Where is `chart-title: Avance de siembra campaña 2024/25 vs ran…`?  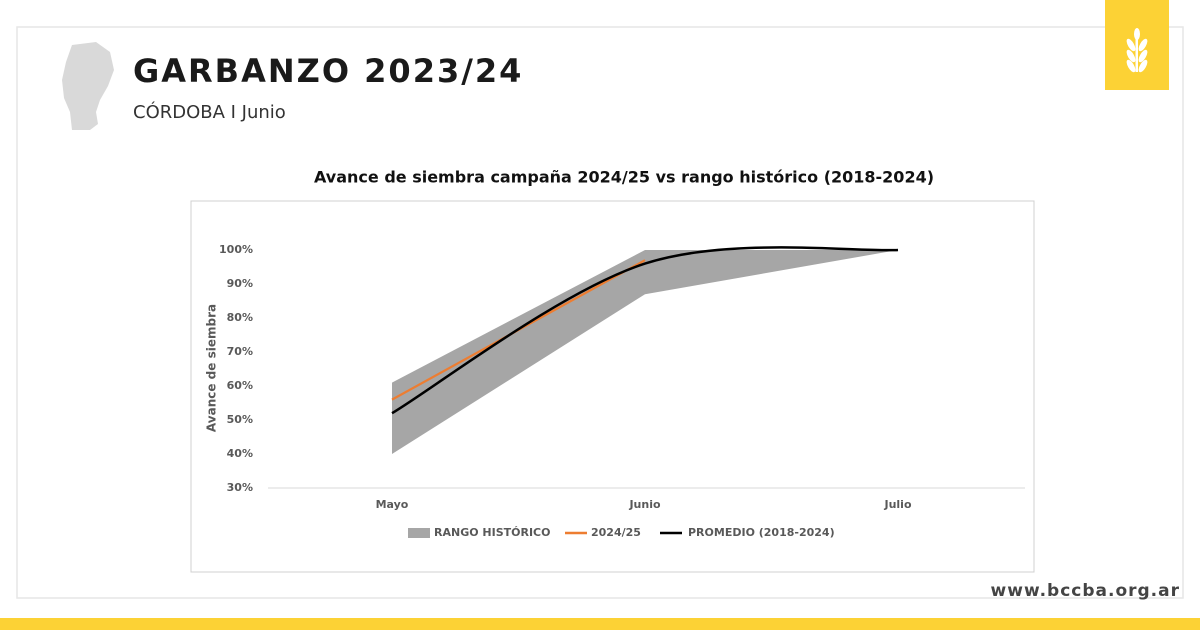
chart-title: Avance de siembra campaña 2024/25 vs ran… is located at coordinates (624, 177).